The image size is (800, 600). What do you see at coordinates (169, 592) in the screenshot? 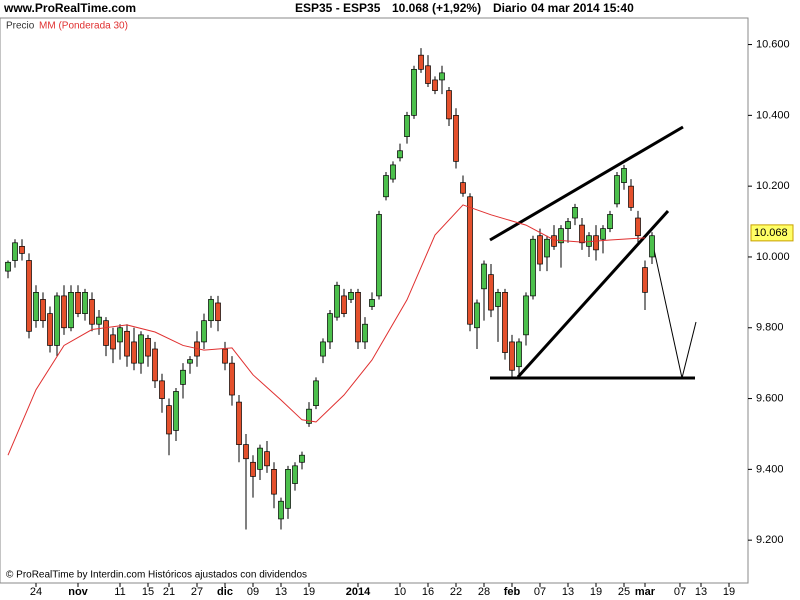
I see `x-tick-label: 21` at bounding box center [169, 592].